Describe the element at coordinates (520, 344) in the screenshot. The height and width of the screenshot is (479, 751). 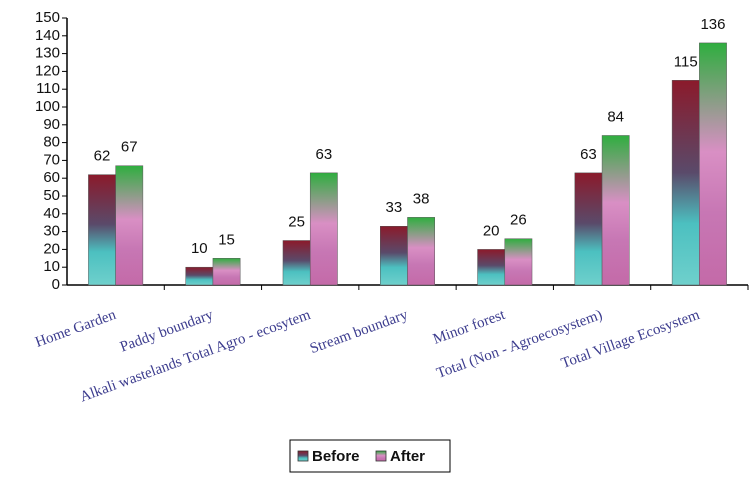
I see `x-tick-label: Total (Non - Agroecosystem)` at that location.